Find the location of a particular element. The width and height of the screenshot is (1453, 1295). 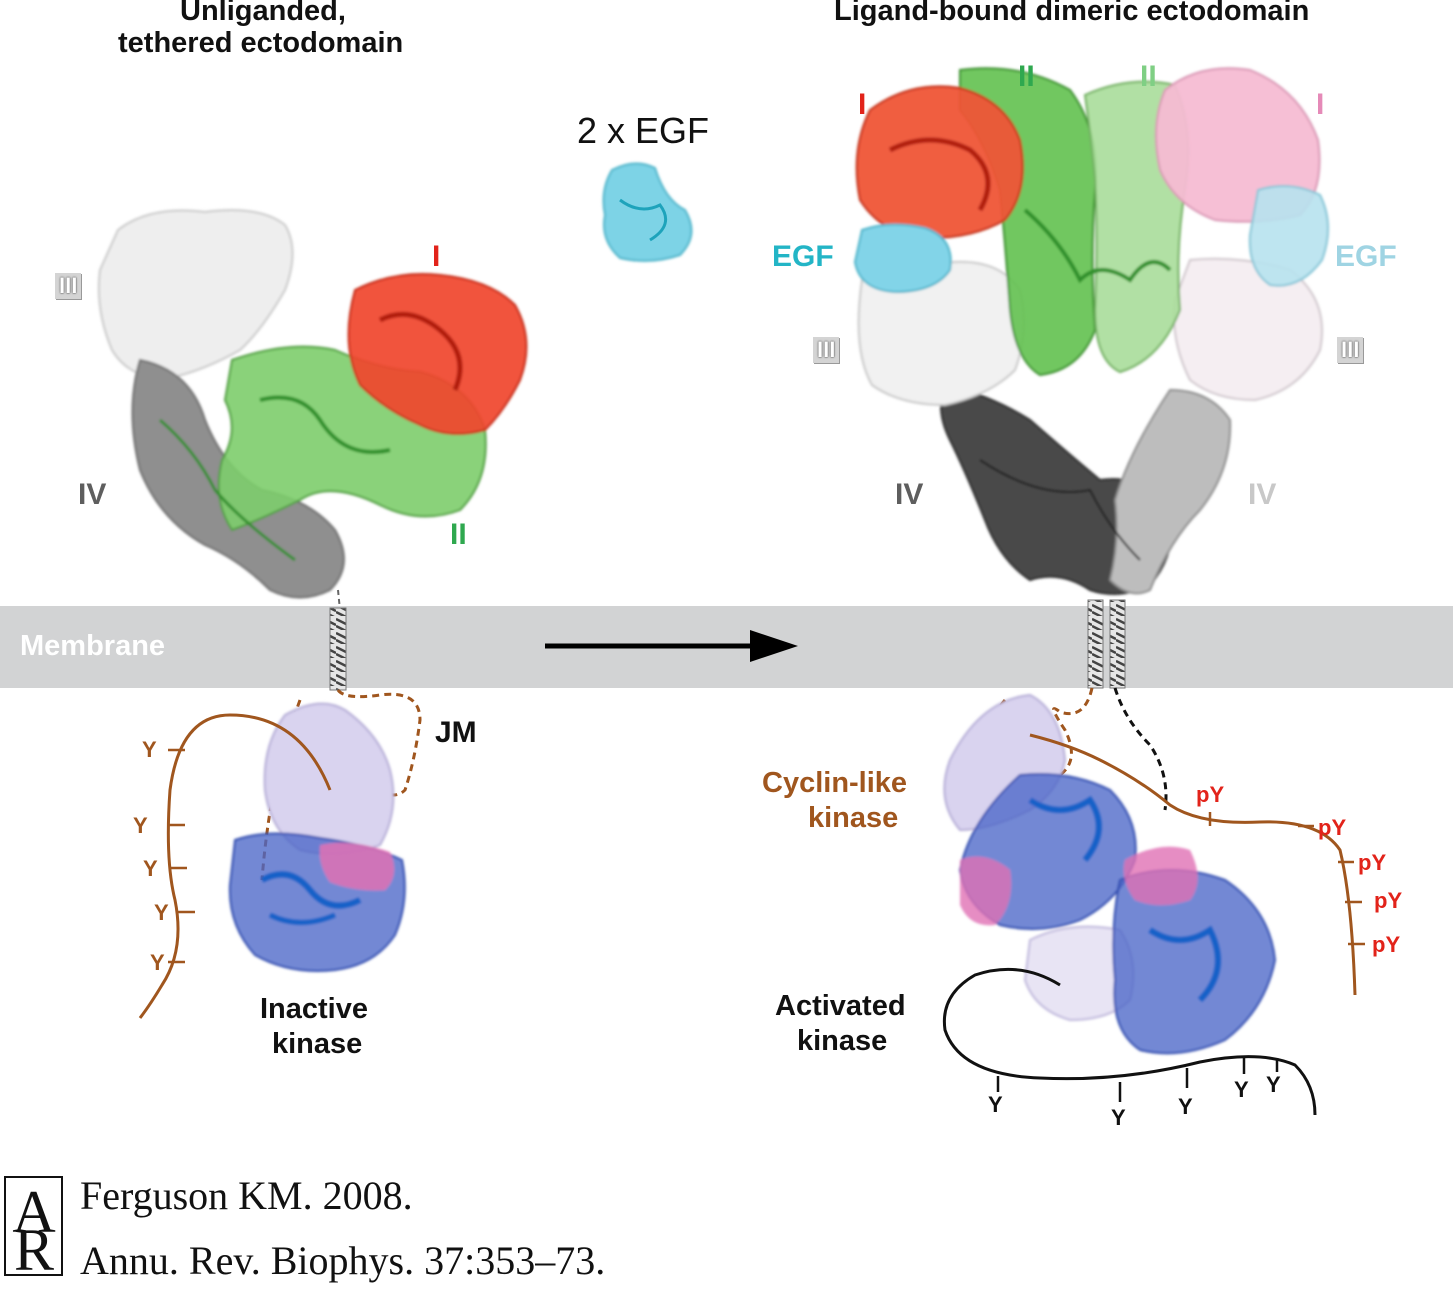

left-ii-ribbon is located at coordinates (325, 424).